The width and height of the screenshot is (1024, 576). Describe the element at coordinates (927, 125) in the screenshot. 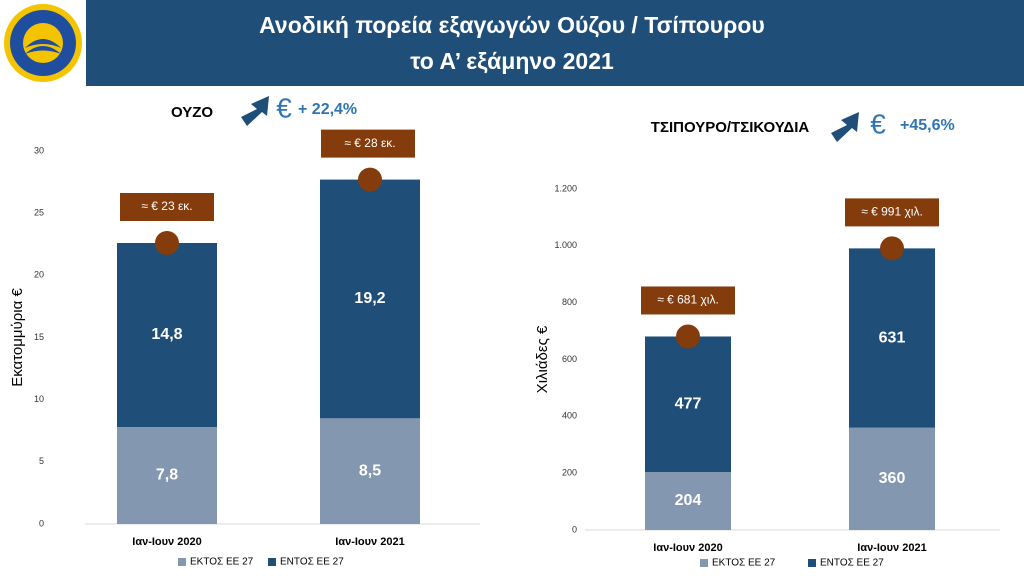

I see `growth-label: +45,6%` at that location.